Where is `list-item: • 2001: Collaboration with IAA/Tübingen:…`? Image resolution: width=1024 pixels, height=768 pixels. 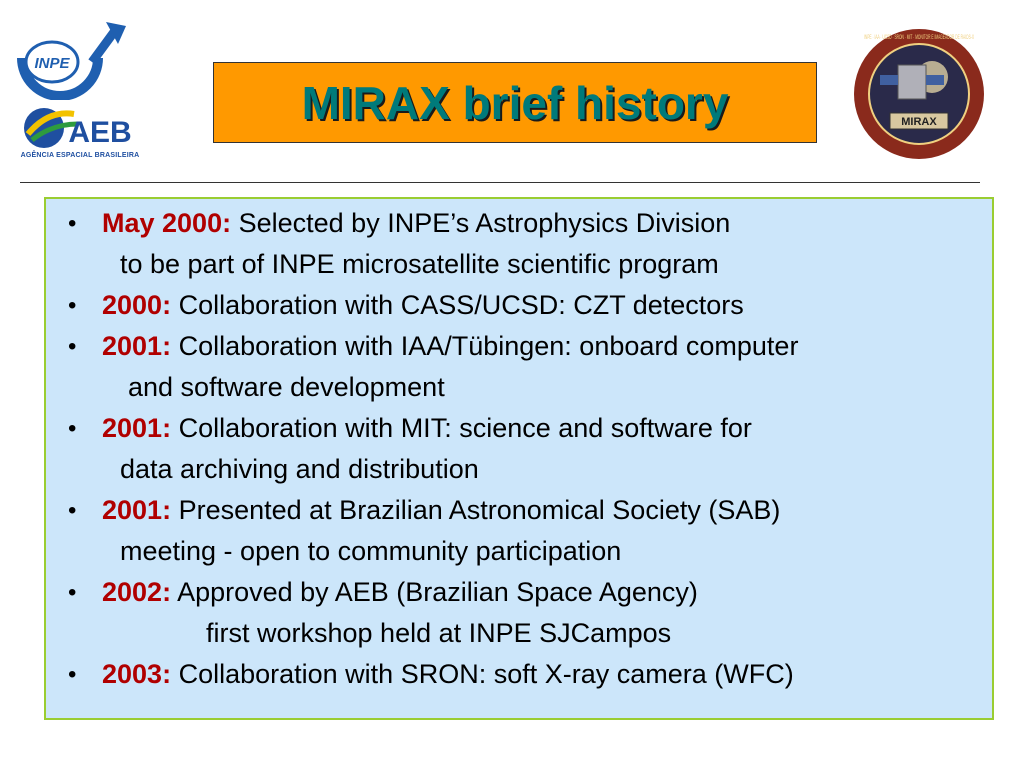 list-item: • 2001: Collaboration with IAA/Tübingen:… is located at coordinates (427, 367).